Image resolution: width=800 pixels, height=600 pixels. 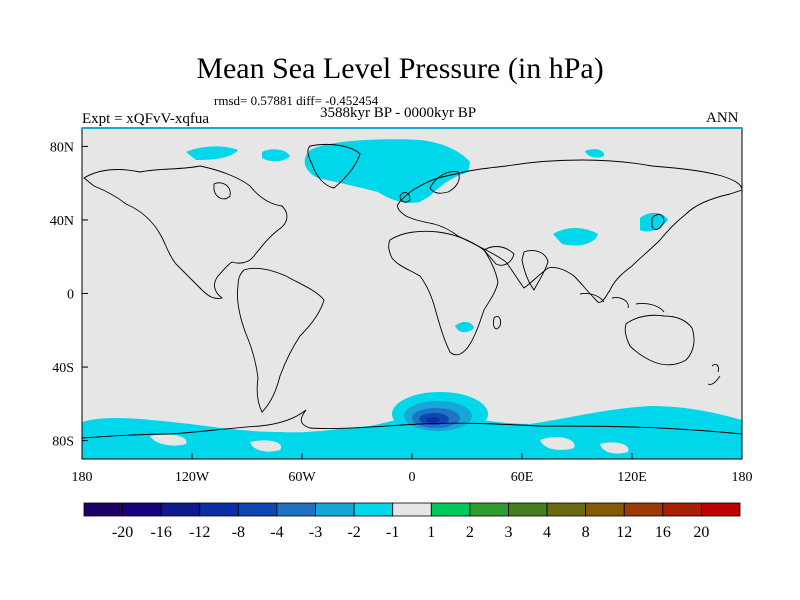 I want to click on coast-africa, so click(x=443, y=293).